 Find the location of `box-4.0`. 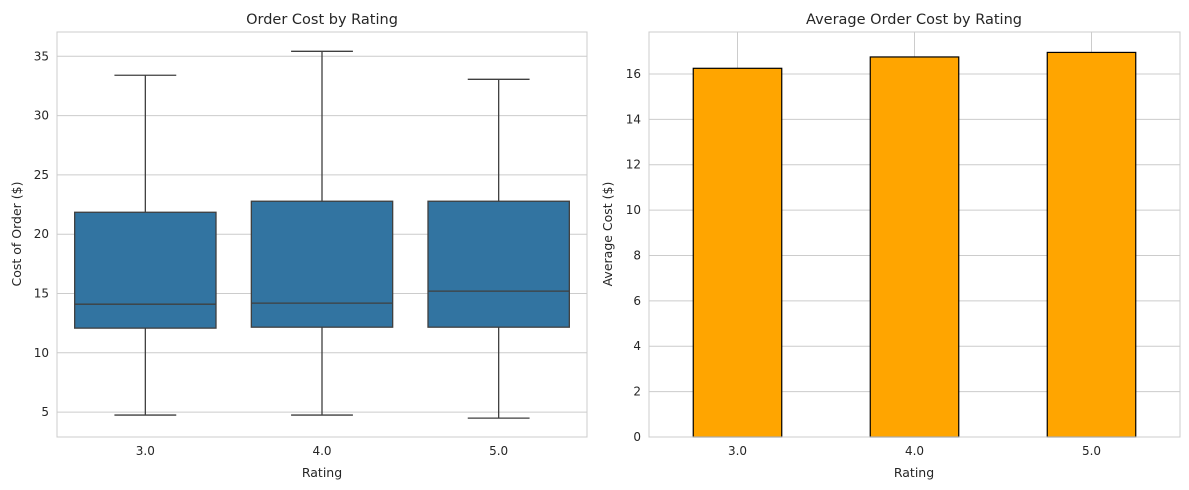

box-4.0 is located at coordinates (322, 233).